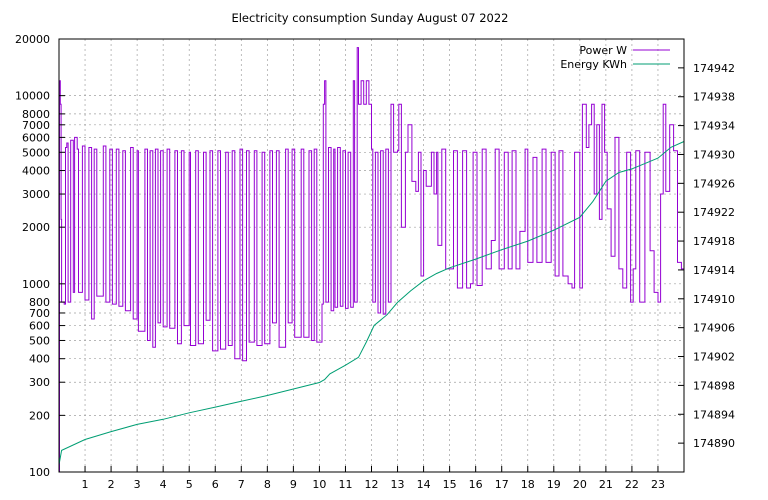 This screenshot has height=500, width=768. What do you see at coordinates (714, 270) in the screenshot?
I see `y2-tick-label: 174914` at bounding box center [714, 270].